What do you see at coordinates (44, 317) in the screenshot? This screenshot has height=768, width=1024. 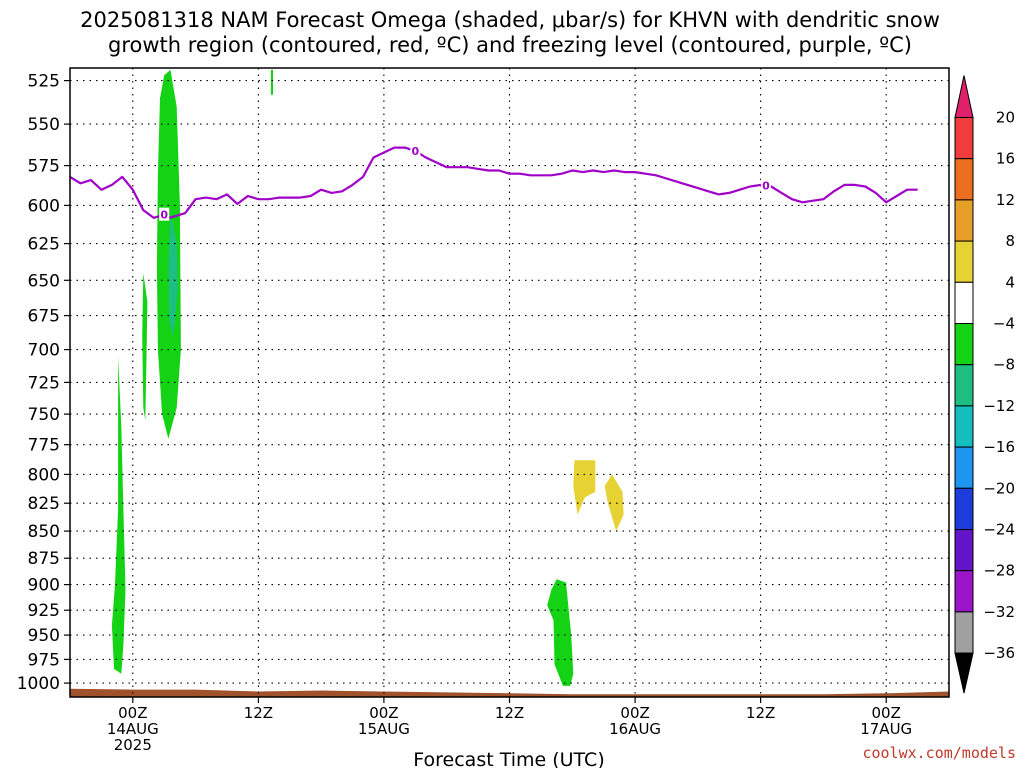 I see `y-tick-label-675: 675` at bounding box center [44, 317].